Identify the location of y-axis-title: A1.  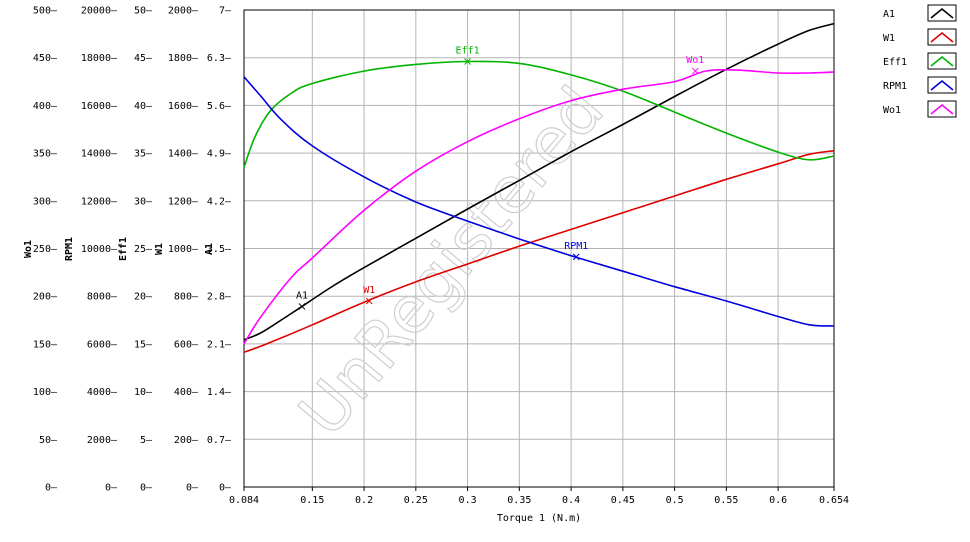
(209, 249).